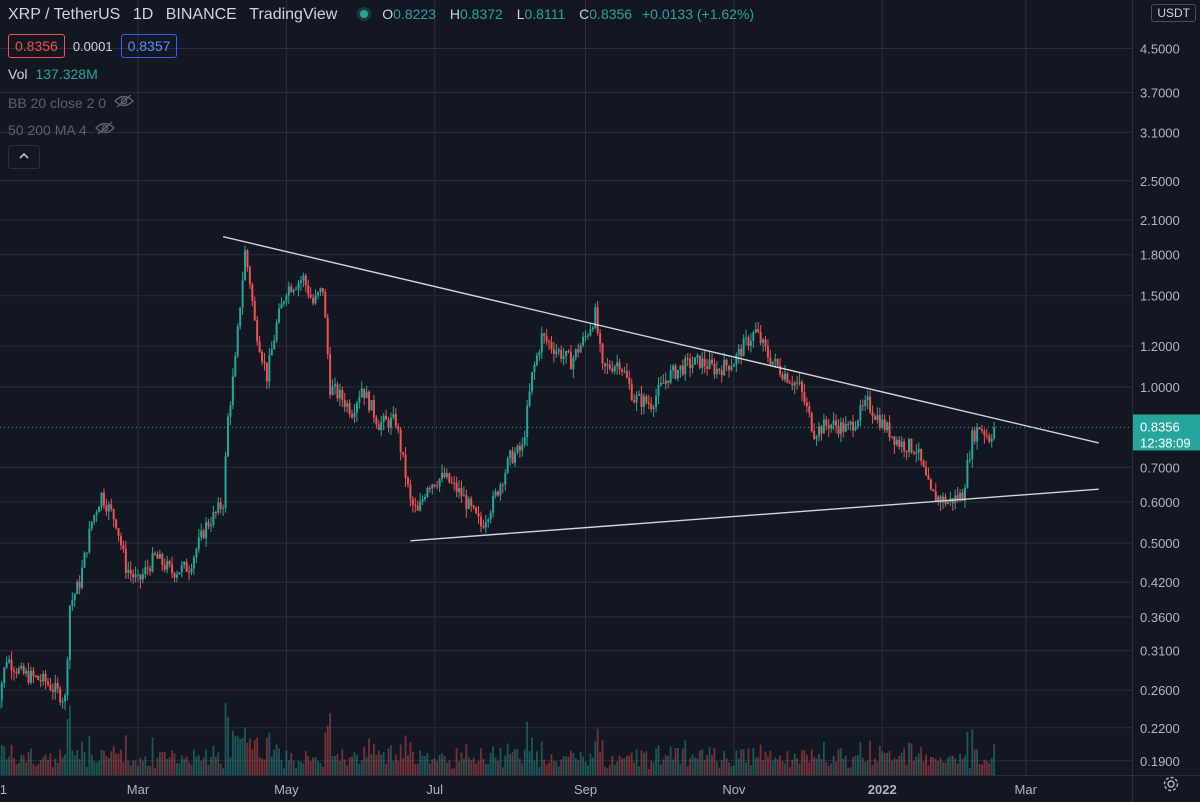 The image size is (1200, 802). Describe the element at coordinates (53, 74) in the screenshot. I see `indicator-volume: Vol 137.328M` at that location.